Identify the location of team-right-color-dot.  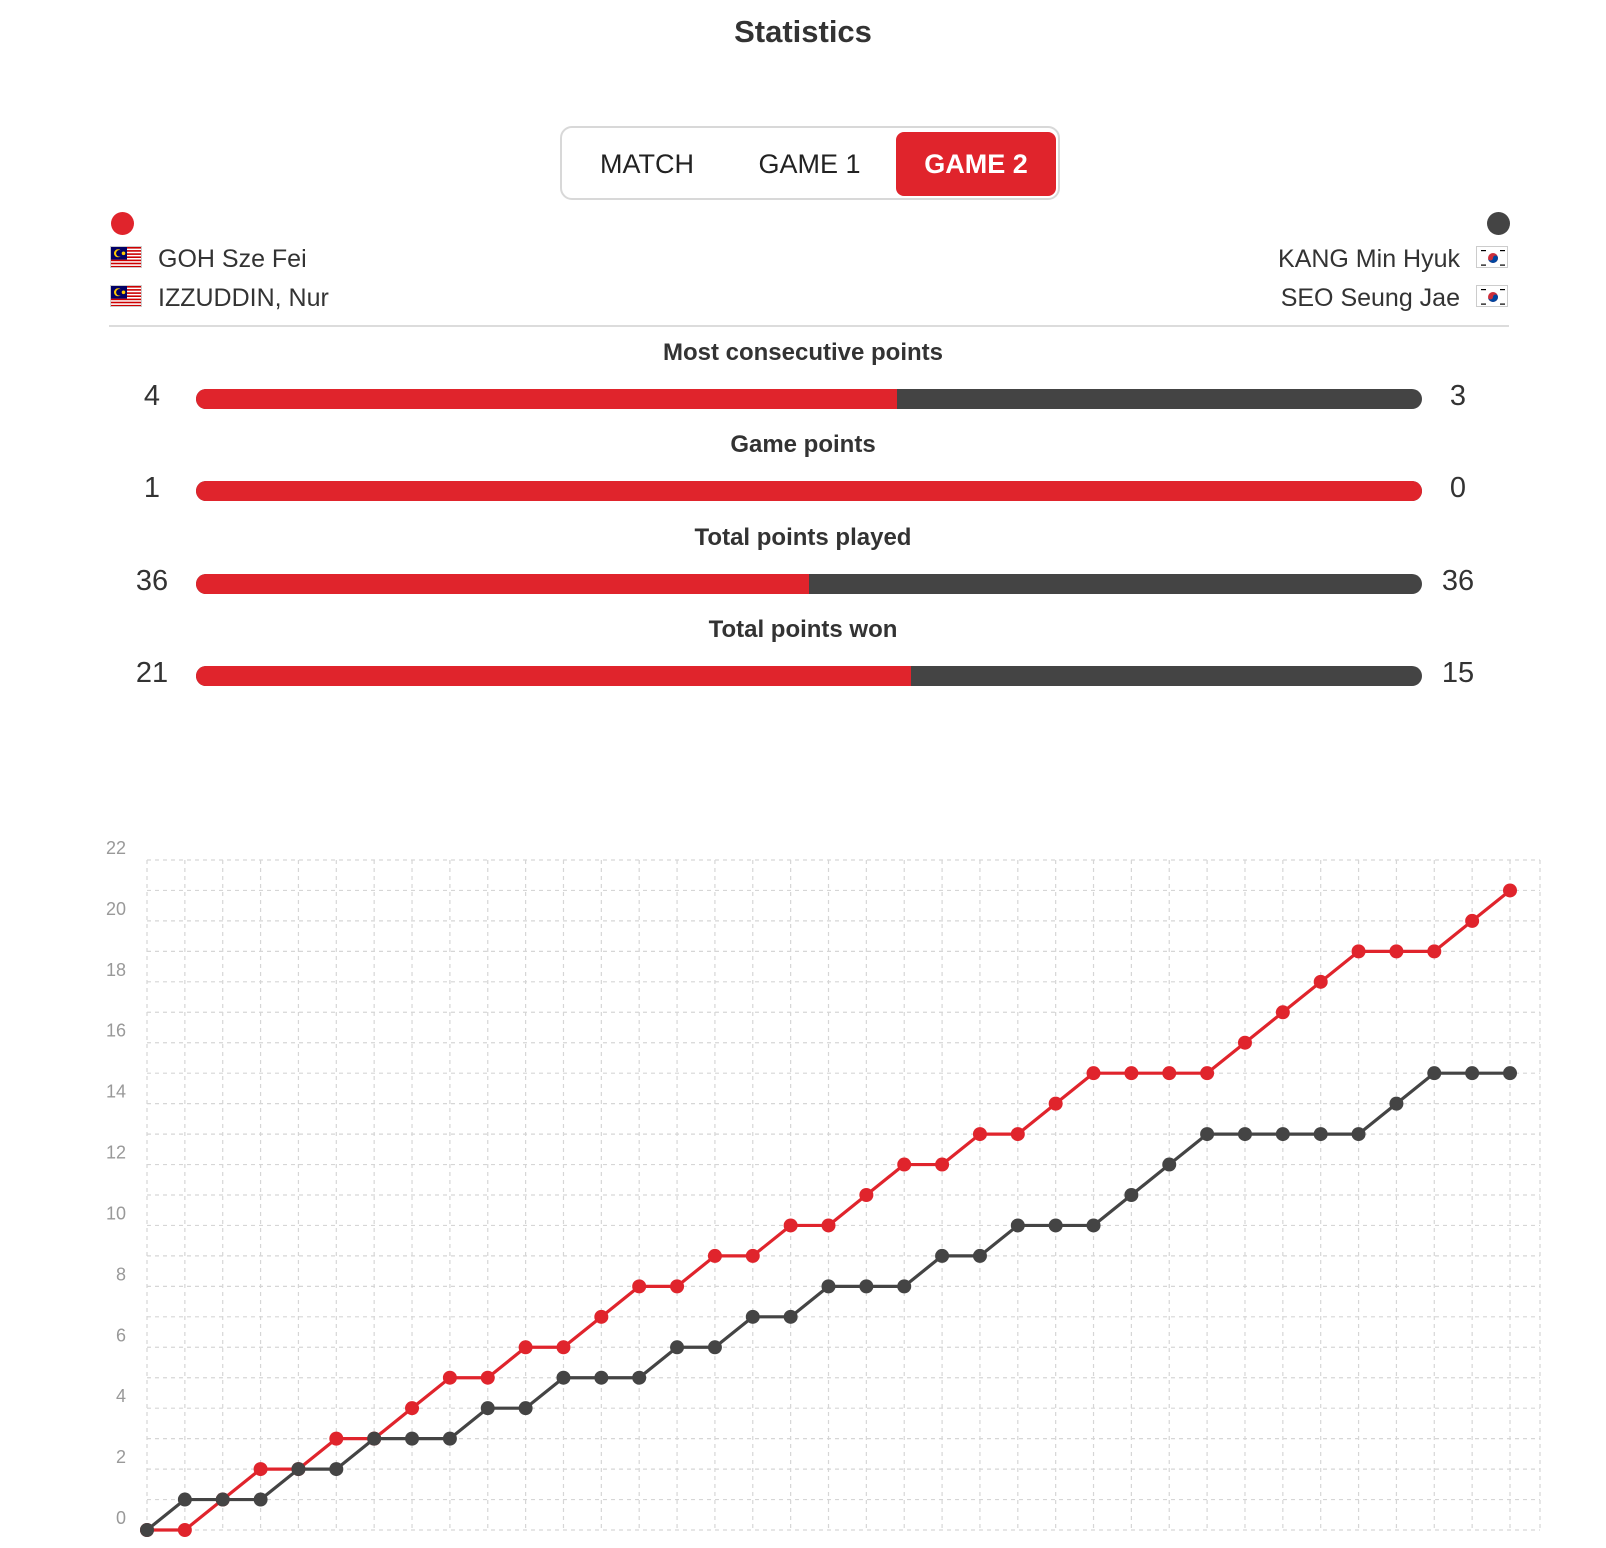
(1498, 223).